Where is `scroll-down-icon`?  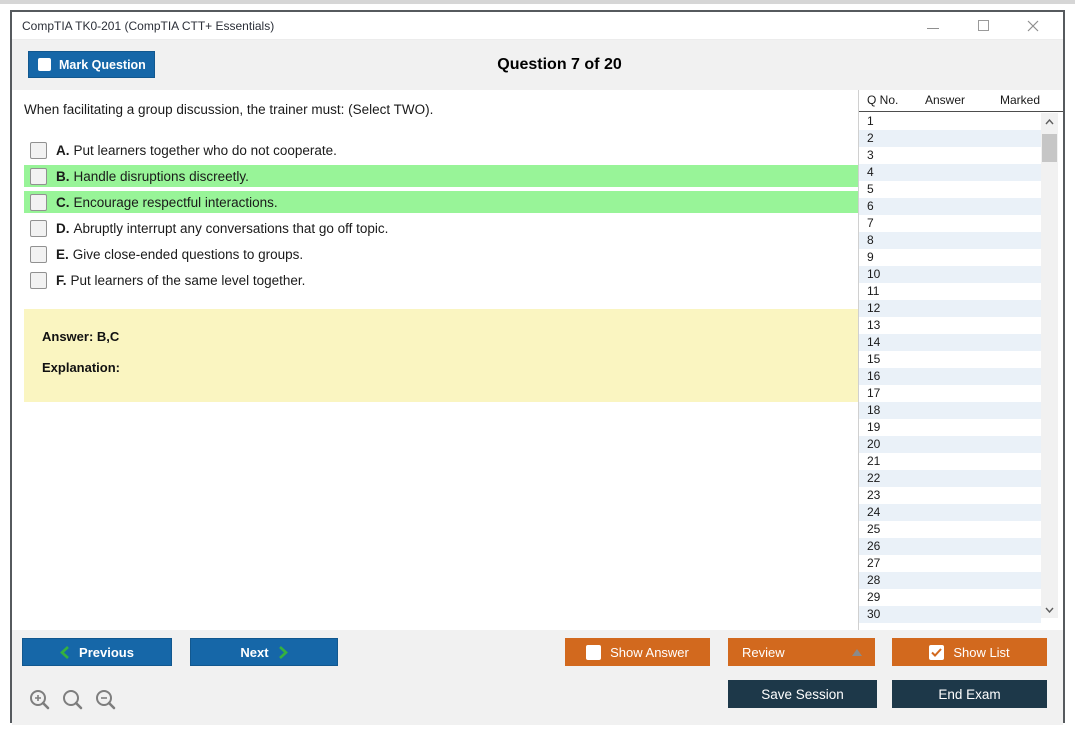
scroll-down-icon is located at coordinates (1049, 609).